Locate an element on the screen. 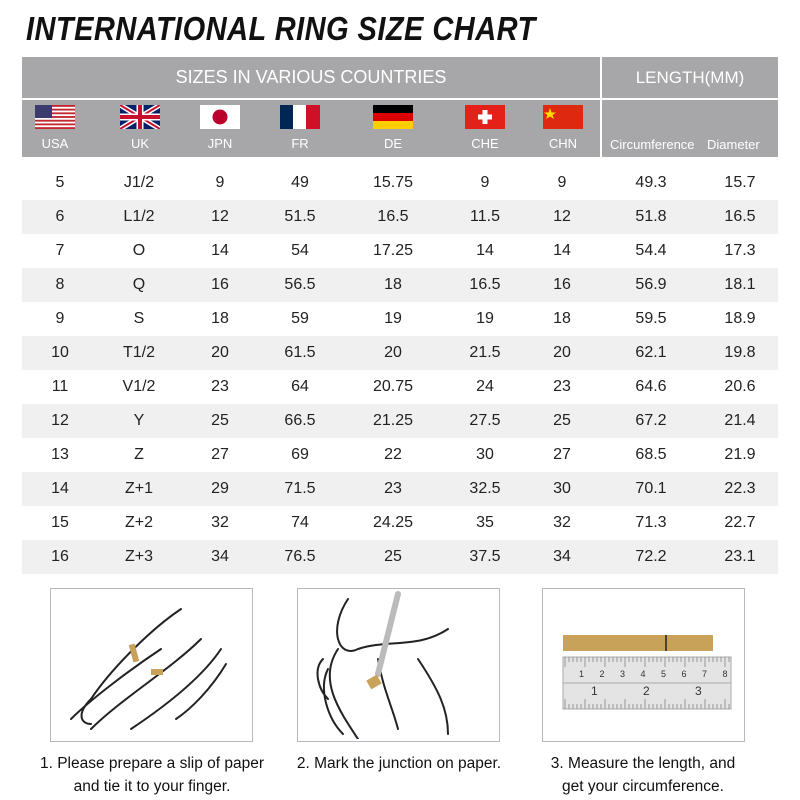  caption-line: and tie it to your finger. is located at coordinates (152, 786).